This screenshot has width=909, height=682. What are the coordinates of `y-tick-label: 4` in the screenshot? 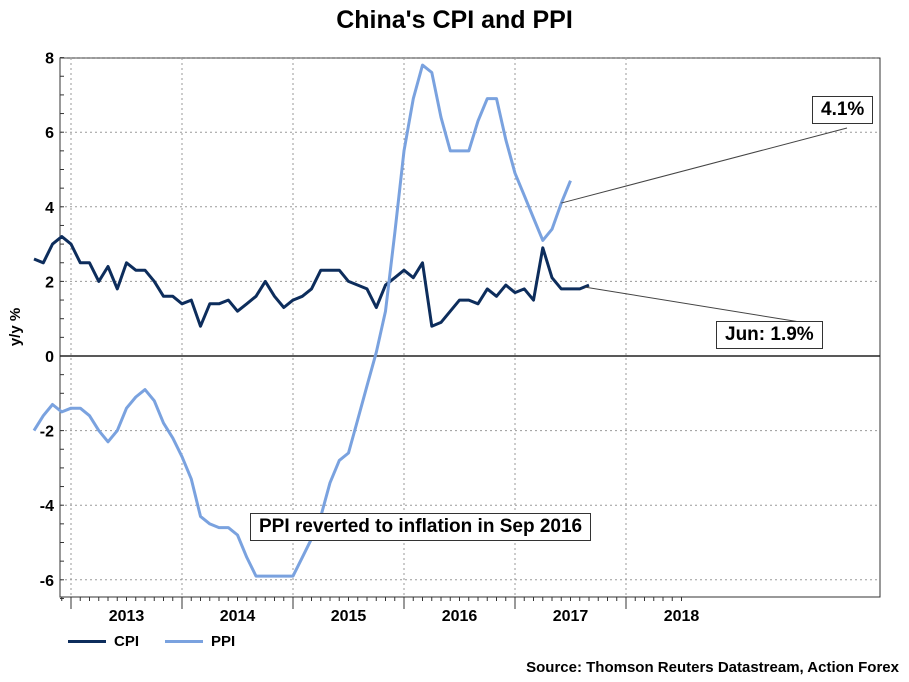 It's located at (49, 208).